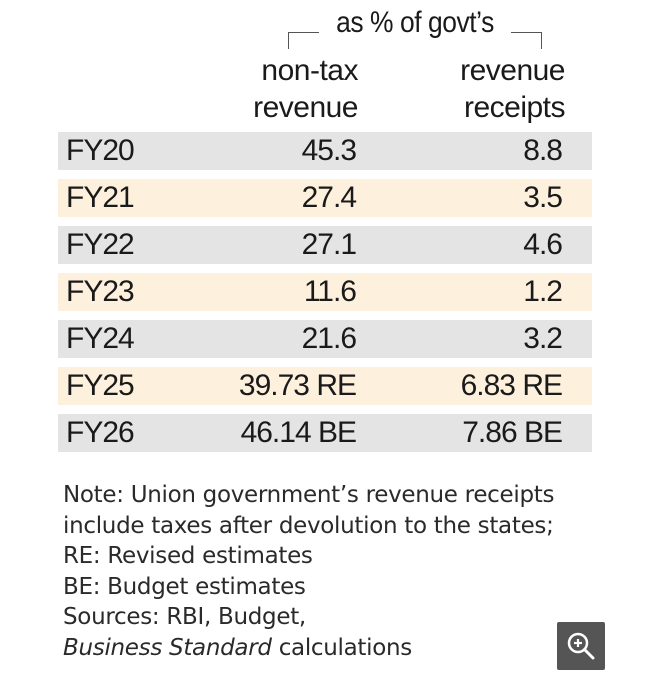 The width and height of the screenshot is (670, 687). Describe the element at coordinates (329, 150) in the screenshot. I see `value-non-tax-revenue: 45.3` at that location.